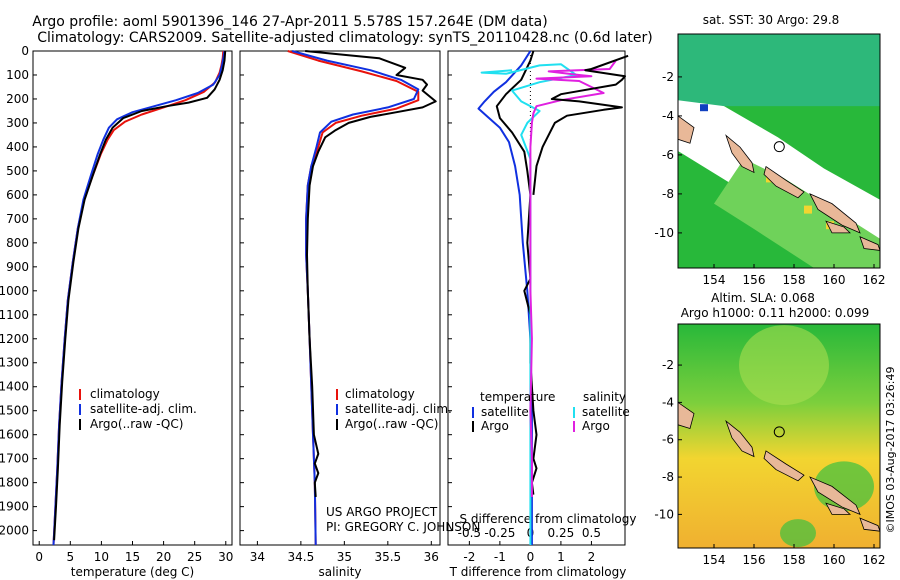  What do you see at coordinates (704, 108) in the screenshot?
I see `sst-cold-pixel` at bounding box center [704, 108].